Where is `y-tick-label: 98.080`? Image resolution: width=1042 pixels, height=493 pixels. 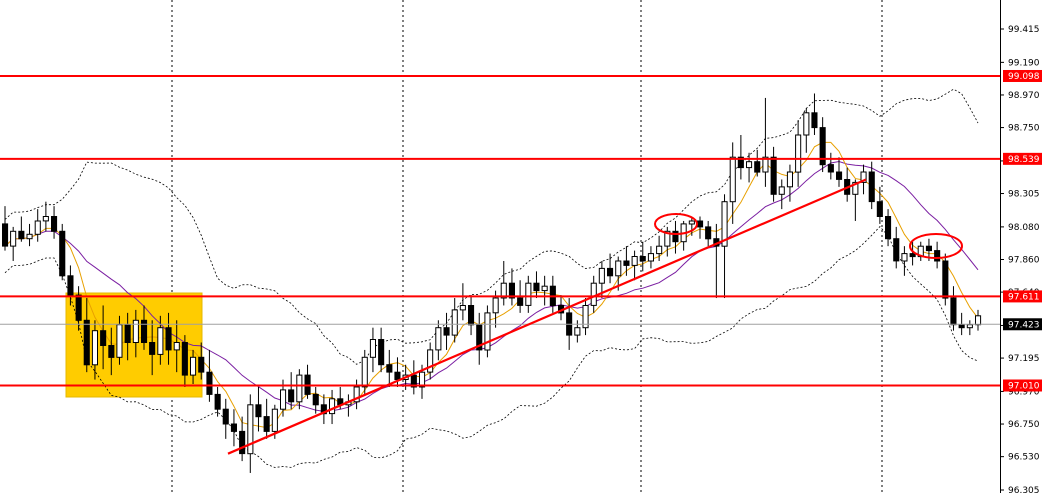 y-tick-label: 98.080 is located at coordinates (1024, 228).